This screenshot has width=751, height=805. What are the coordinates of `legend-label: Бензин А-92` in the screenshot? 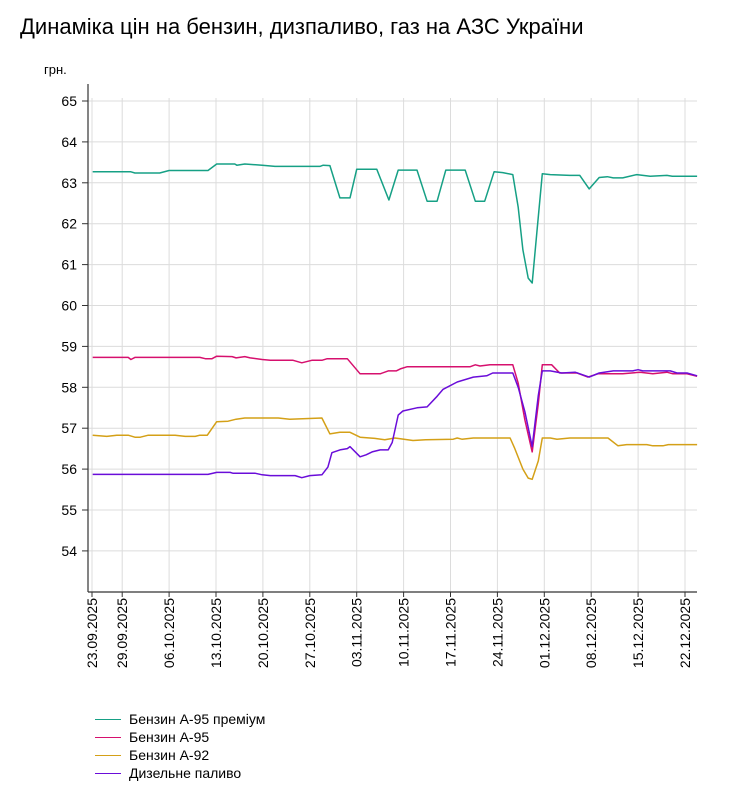 It's located at (169, 755).